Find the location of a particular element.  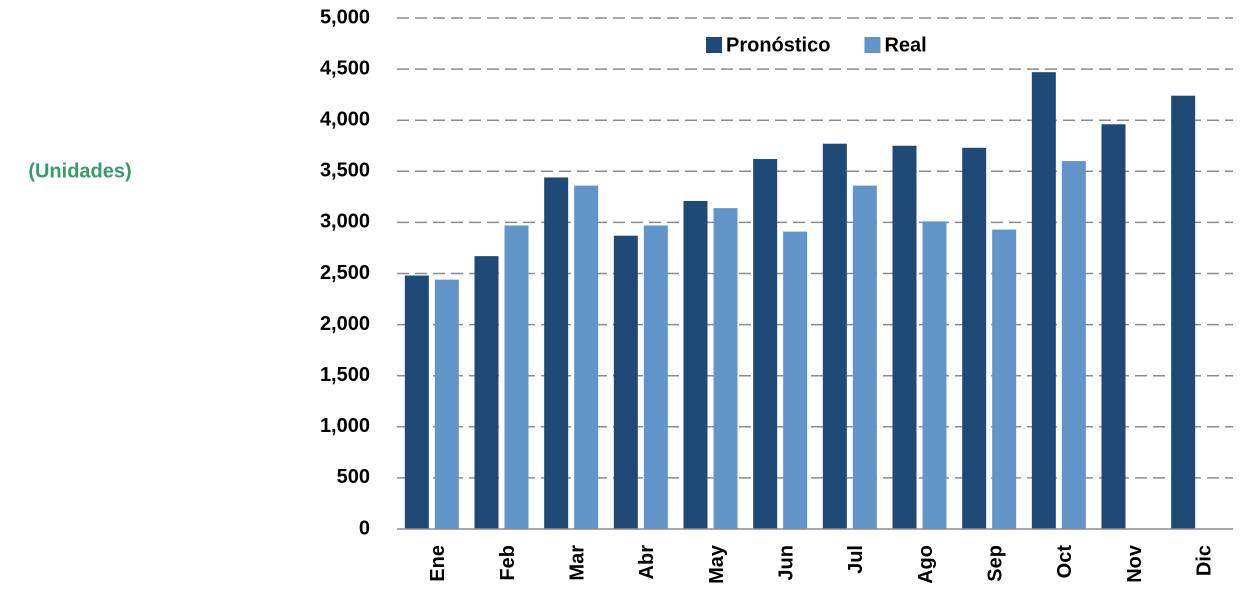

x-tick-label: Nov is located at coordinates (1135, 563).